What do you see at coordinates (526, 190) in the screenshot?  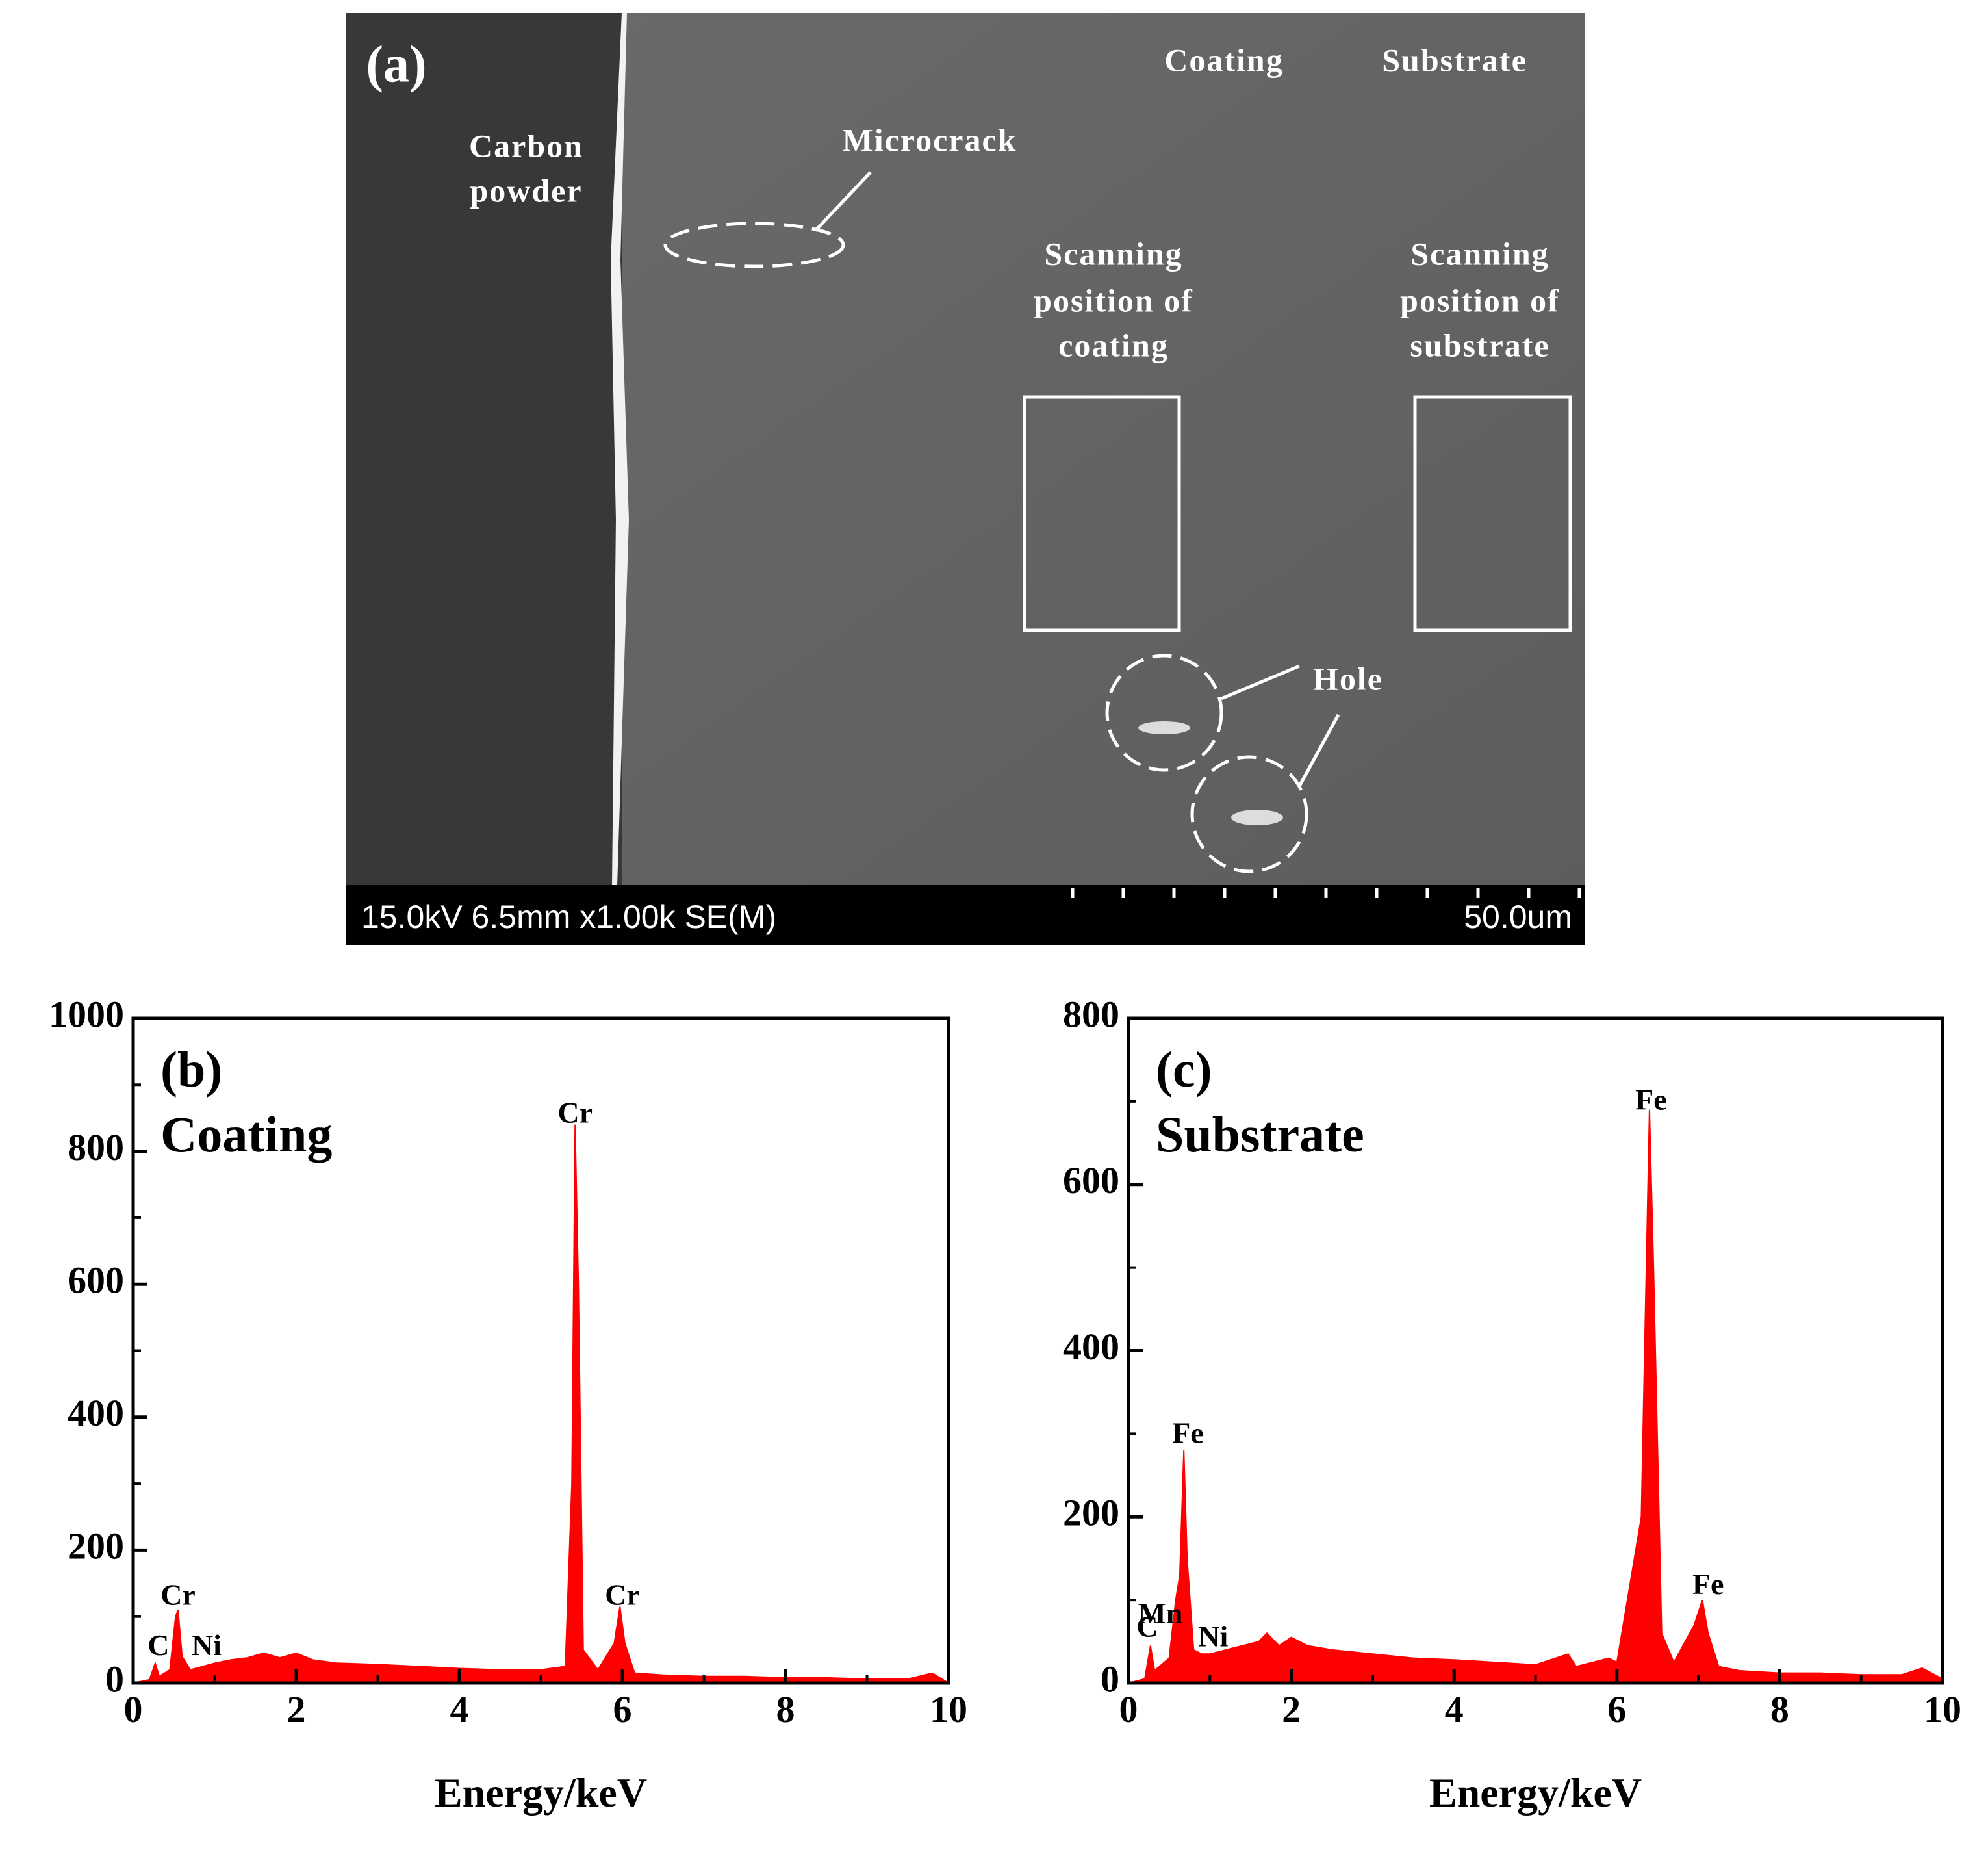 I see `sem-label: powder` at bounding box center [526, 190].